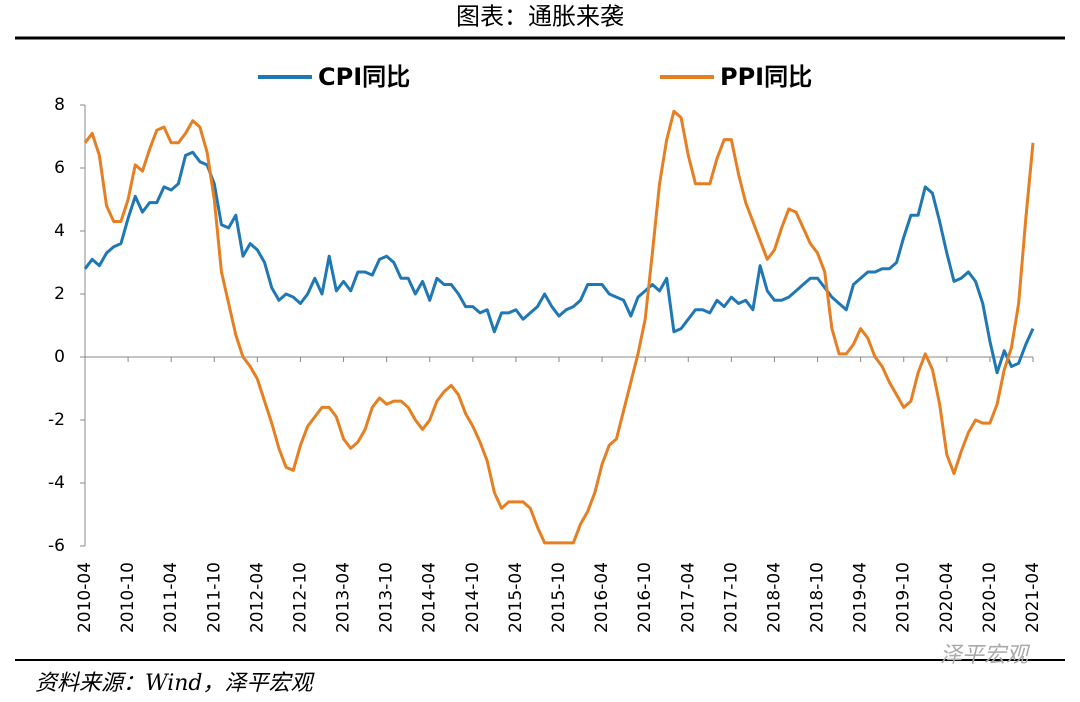 Image resolution: width=1080 pixels, height=702 pixels. What do you see at coordinates (59, 231) in the screenshot?
I see `y-tick-label: 4` at bounding box center [59, 231].